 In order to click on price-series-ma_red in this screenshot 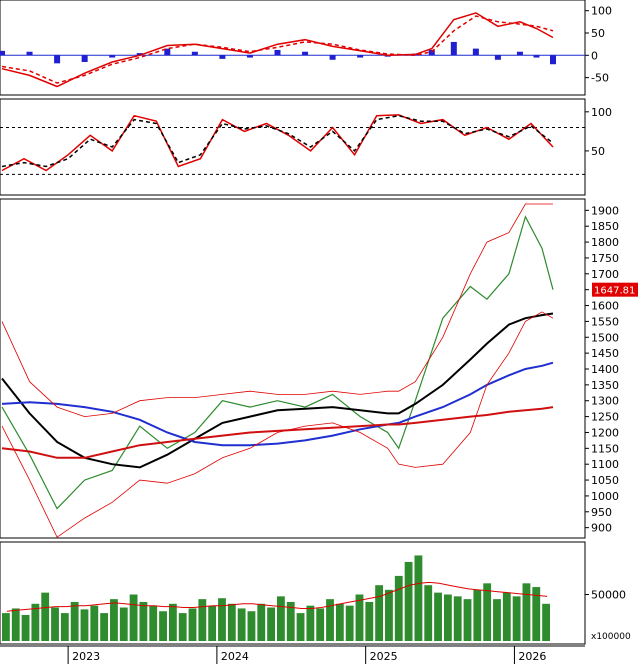, I will do `click(277, 432)`.